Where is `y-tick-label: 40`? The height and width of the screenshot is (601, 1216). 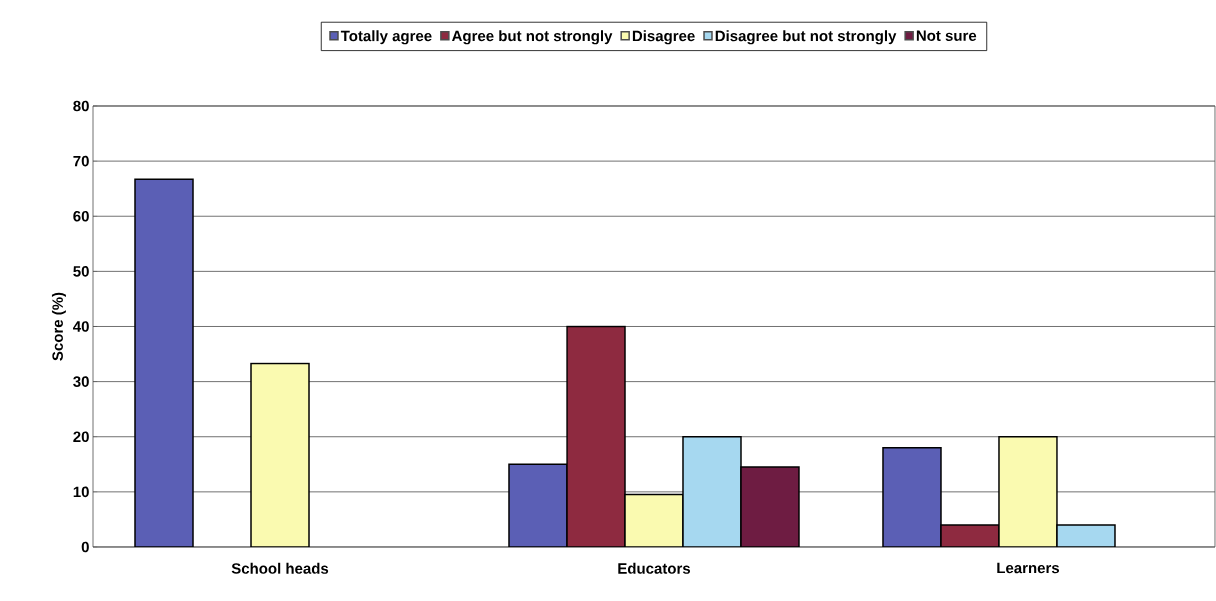 y-tick-label: 40 is located at coordinates (81, 326).